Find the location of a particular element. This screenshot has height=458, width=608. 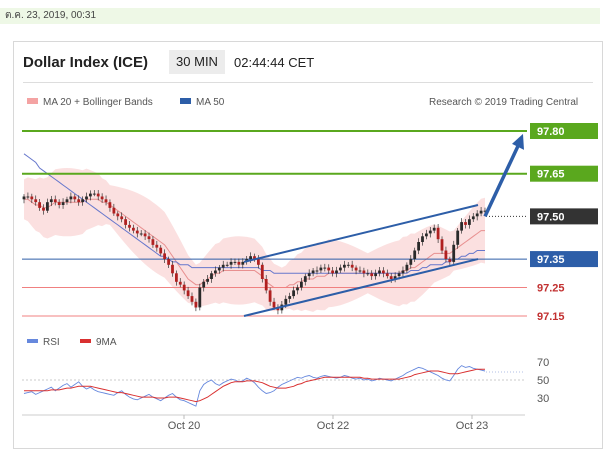

channel-upper-line is located at coordinates (361, 233).